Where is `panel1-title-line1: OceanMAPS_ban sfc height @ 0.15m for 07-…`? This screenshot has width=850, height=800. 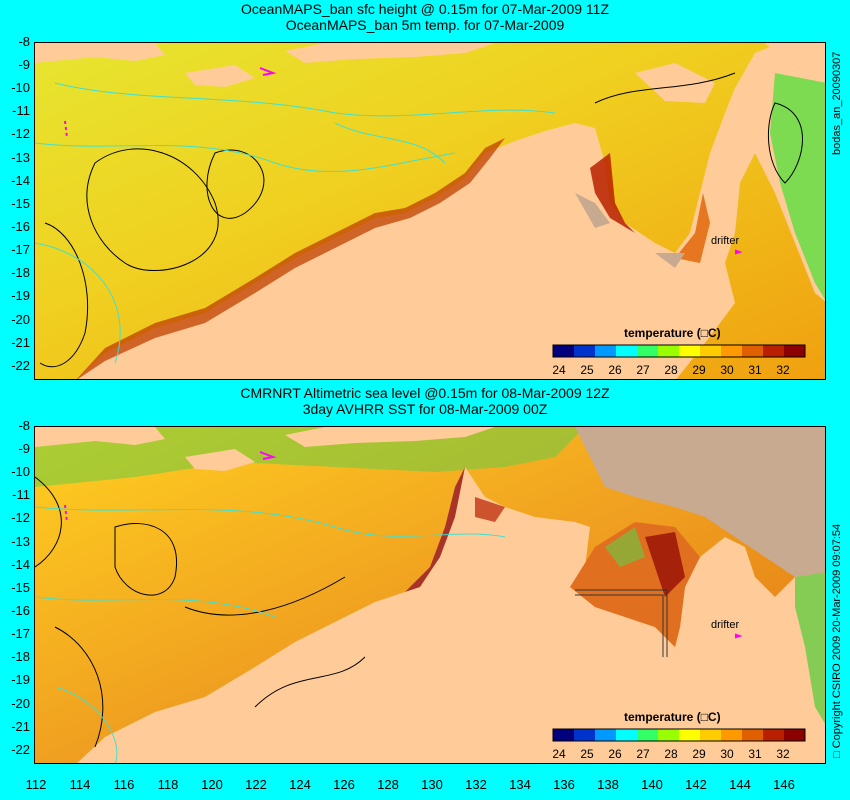 panel1-title-line1: OceanMAPS_ban sfc height @ 0.15m for 07-… is located at coordinates (425, 9).